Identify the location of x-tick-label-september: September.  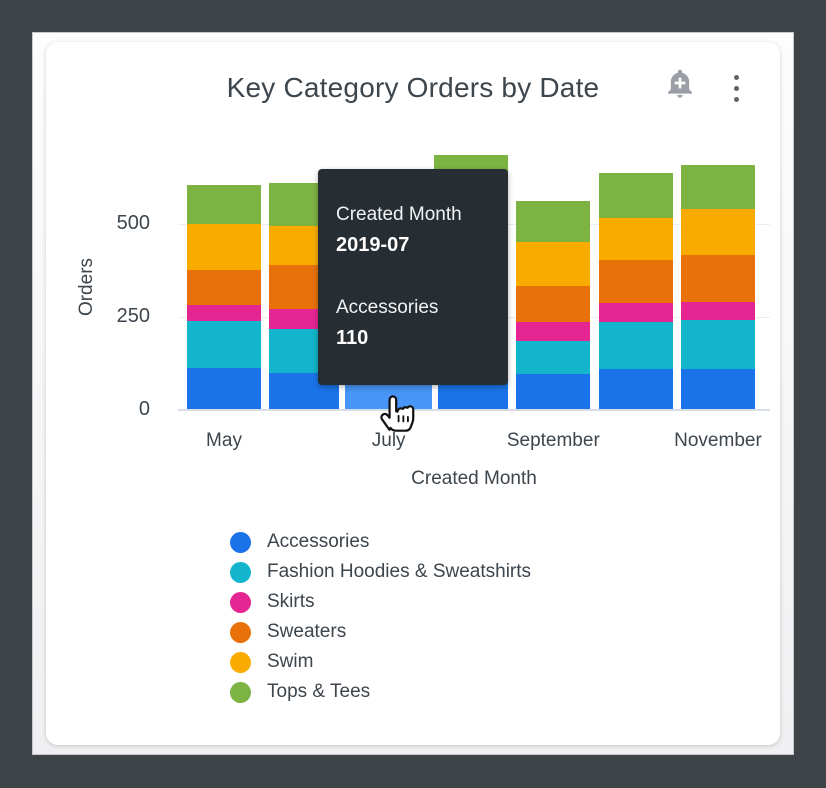
(553, 440).